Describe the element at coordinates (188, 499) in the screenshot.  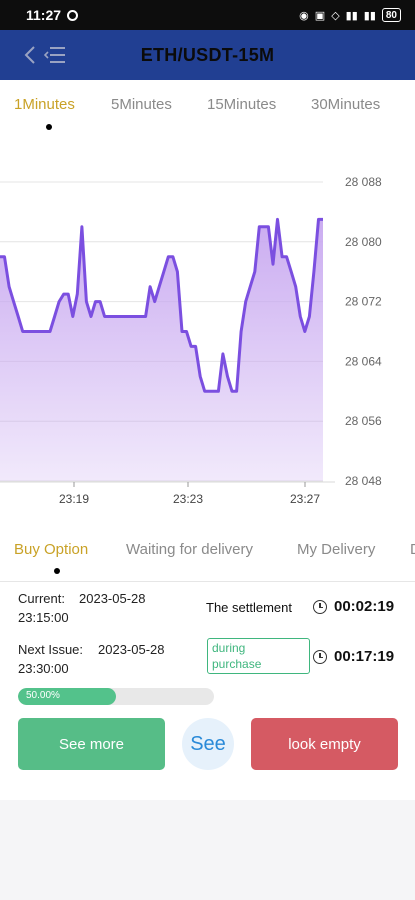
I see `x-tick-label: 23:23` at that location.